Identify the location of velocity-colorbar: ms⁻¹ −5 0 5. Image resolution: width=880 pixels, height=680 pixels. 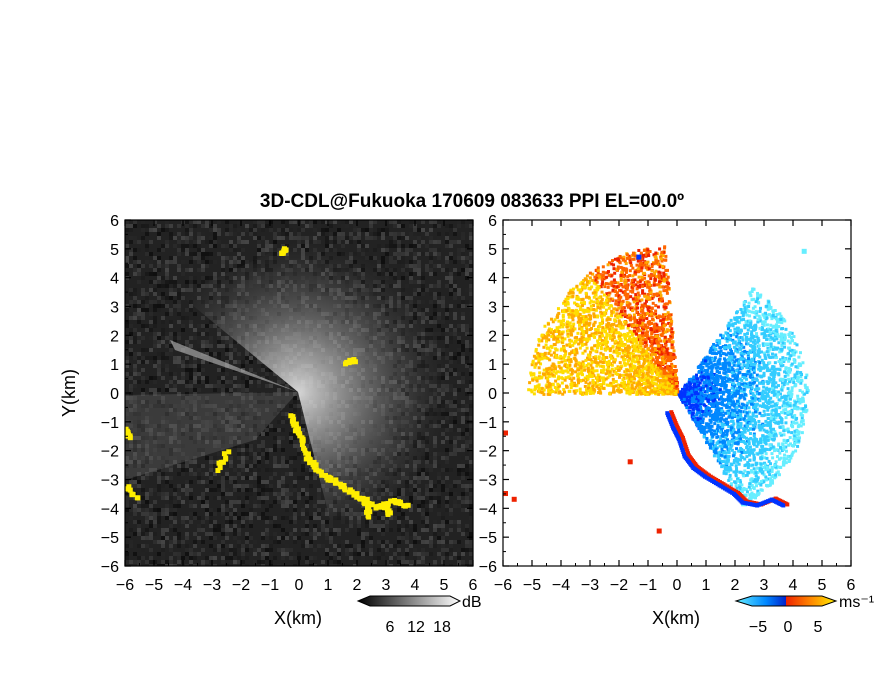
(804, 615).